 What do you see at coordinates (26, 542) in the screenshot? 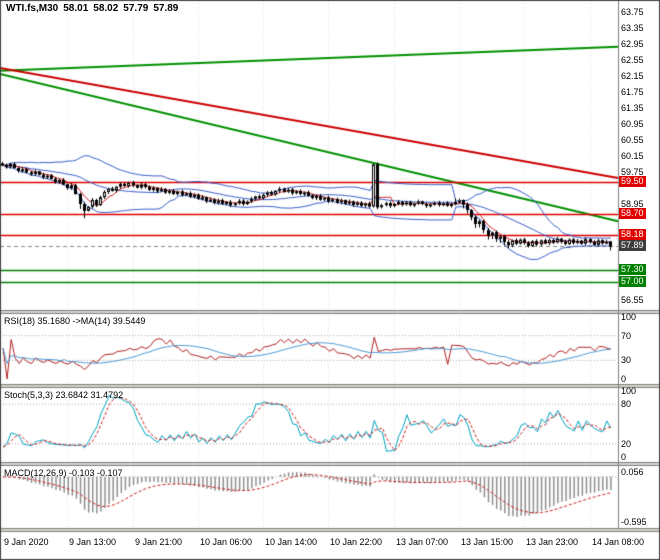
I see `time-label: 9 Jan 2020` at bounding box center [26, 542].